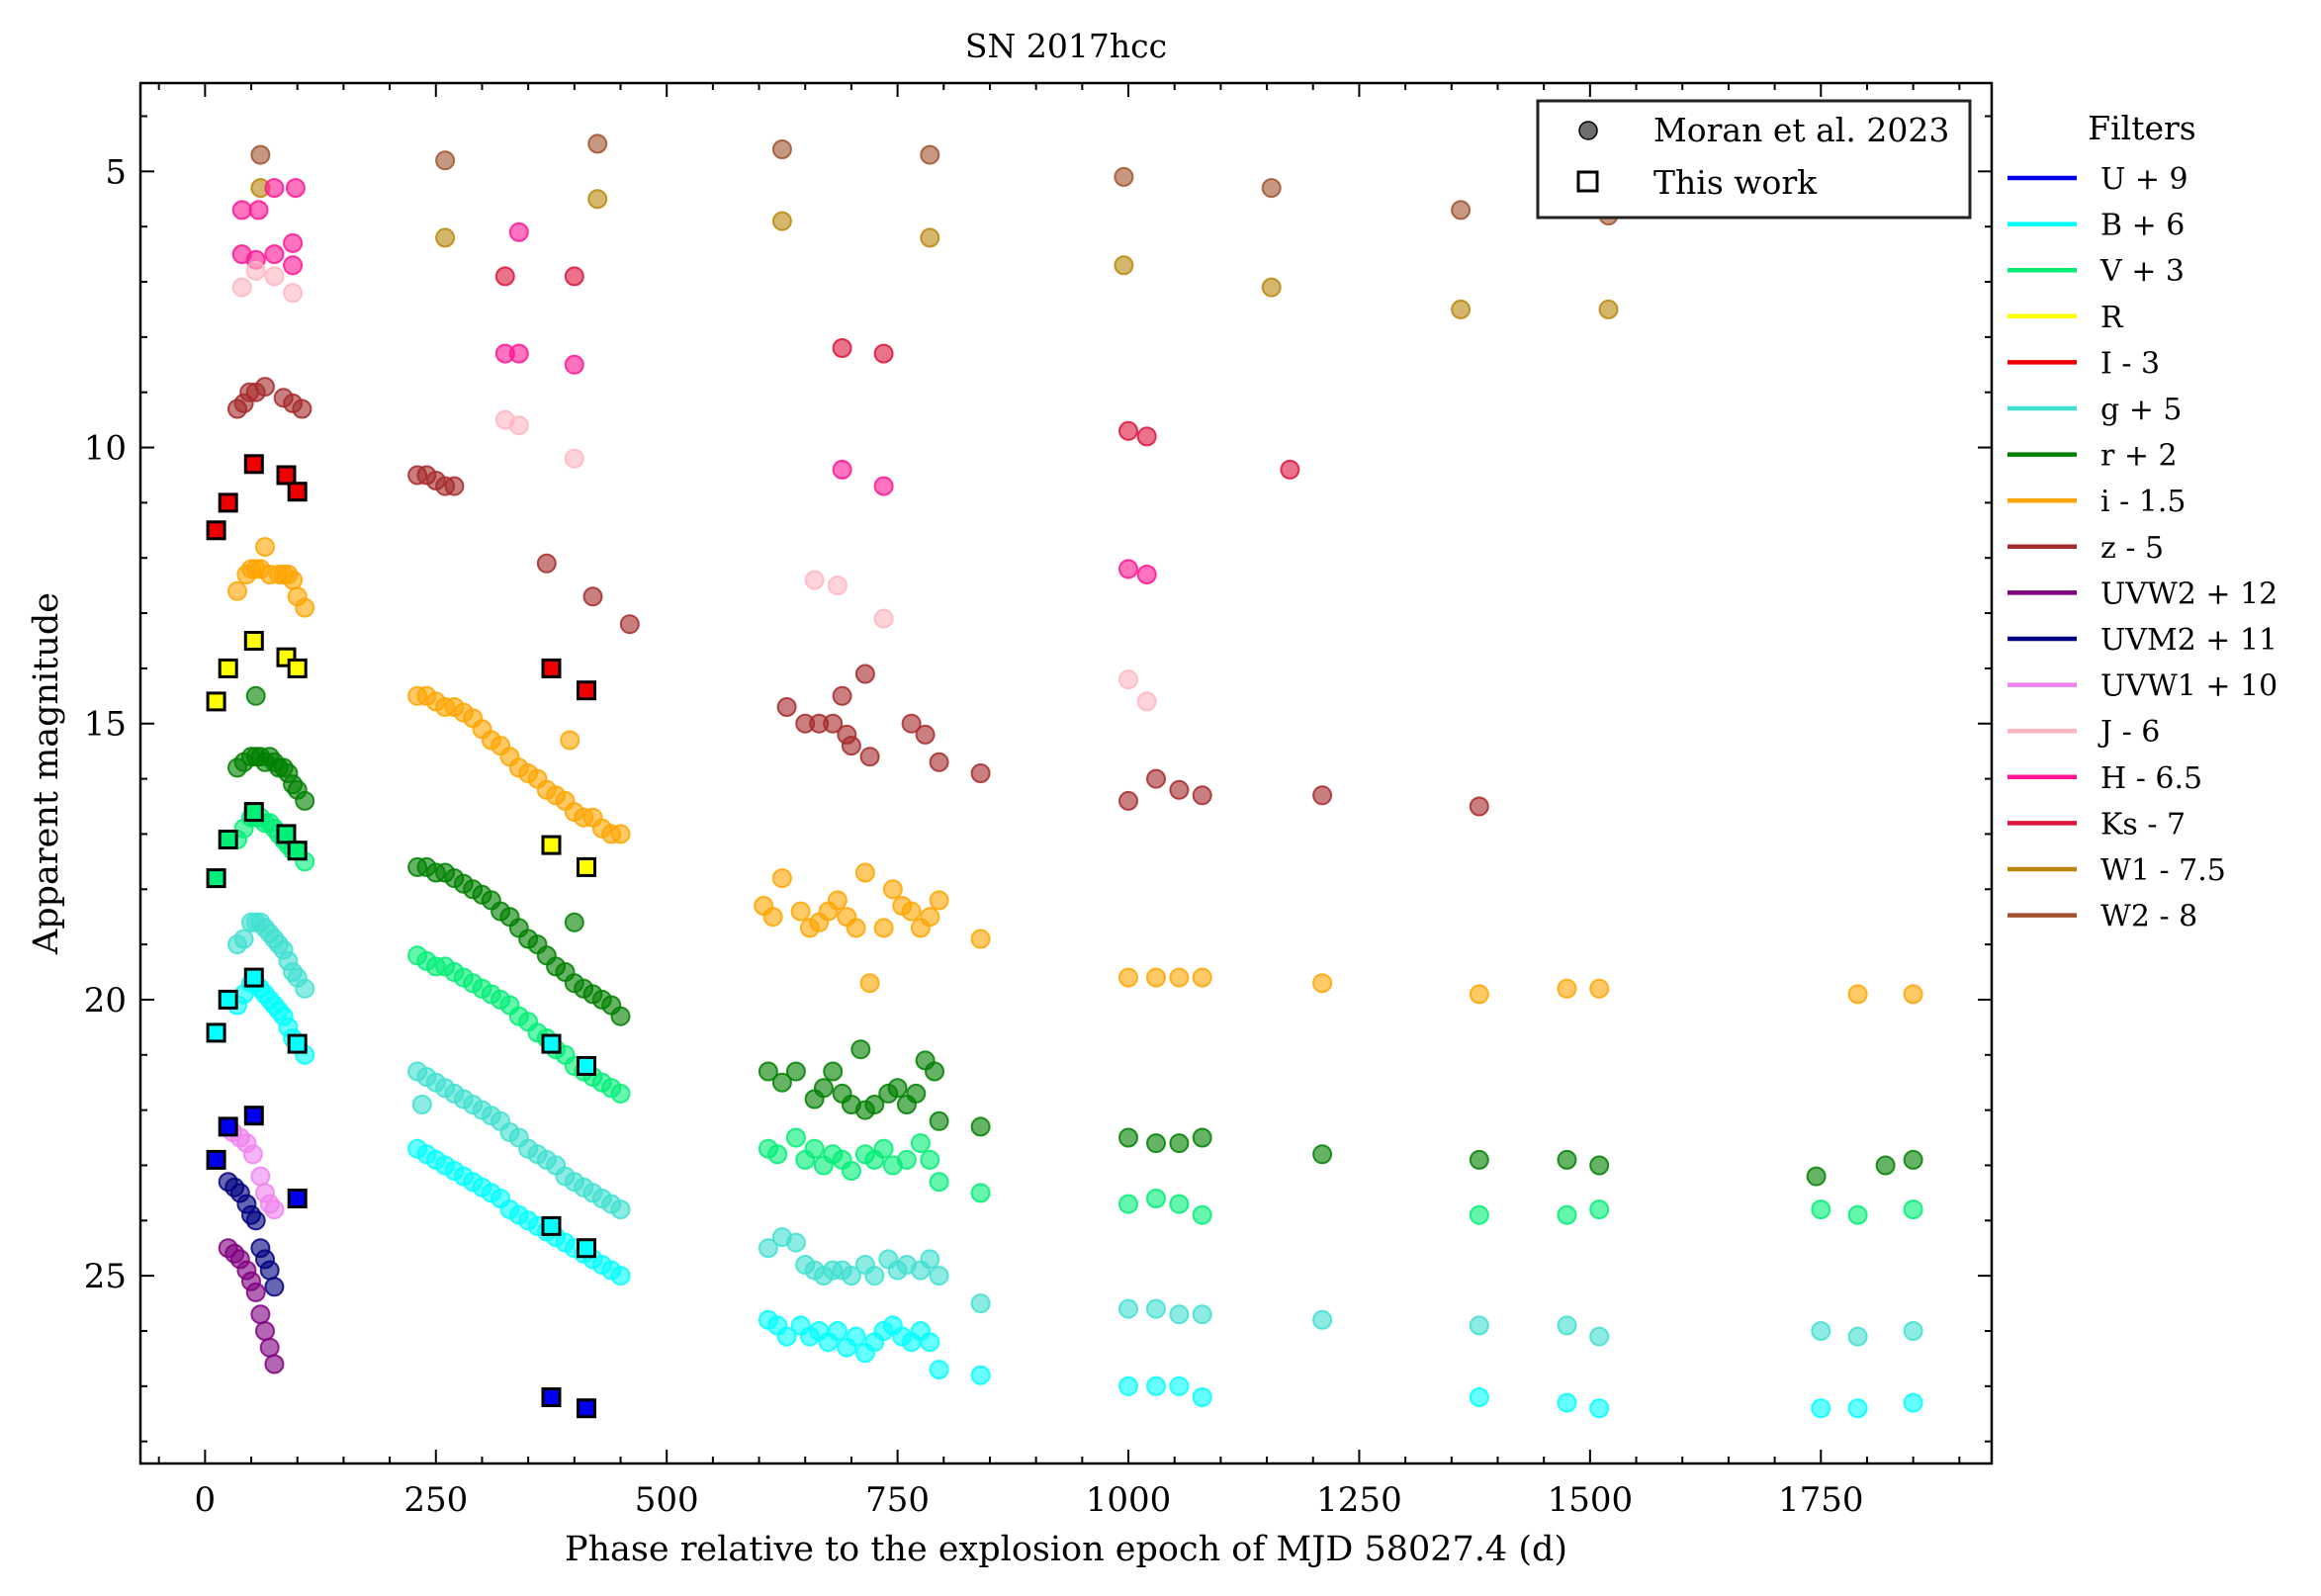 The width and height of the screenshot is (2321, 1596). I want to click on x-tick-label: 1250, so click(1359, 1500).